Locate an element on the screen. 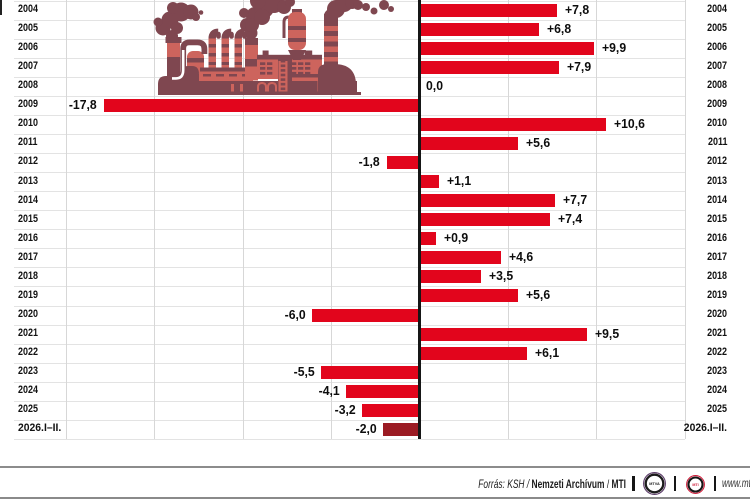 This screenshot has height=500, width=750. svg-text: MTVA is located at coordinates (654, 484).